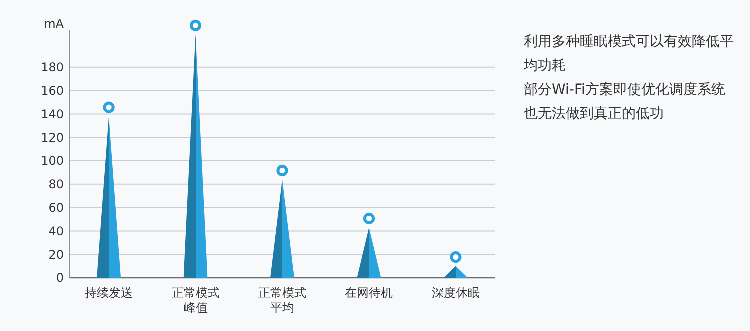 The height and width of the screenshot is (331, 750). I want to click on y-tick-label: 60, so click(56, 208).